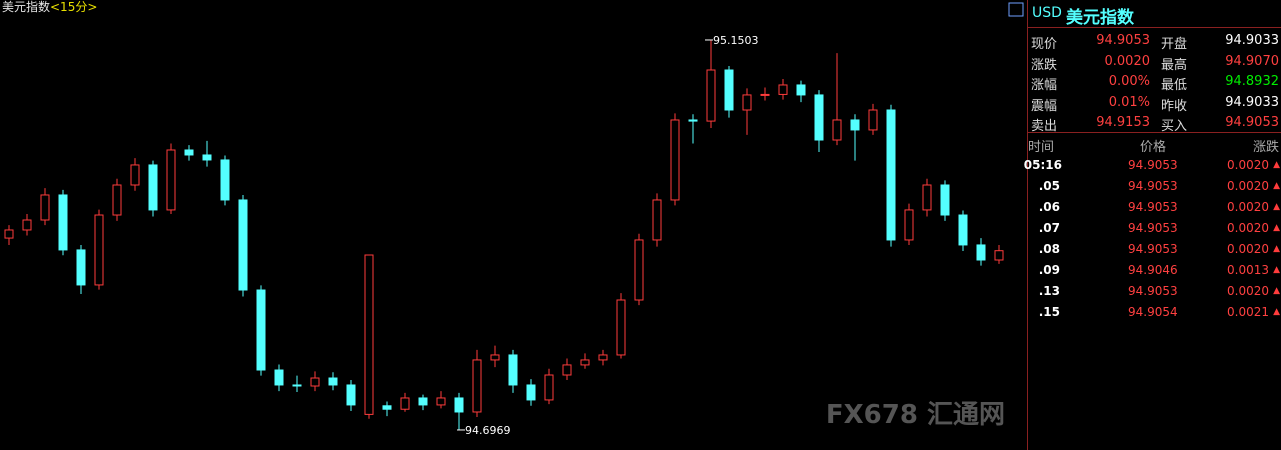 The height and width of the screenshot is (450, 1281). Describe the element at coordinates (1049, 249) in the screenshot. I see `trade-time: .08` at that location.